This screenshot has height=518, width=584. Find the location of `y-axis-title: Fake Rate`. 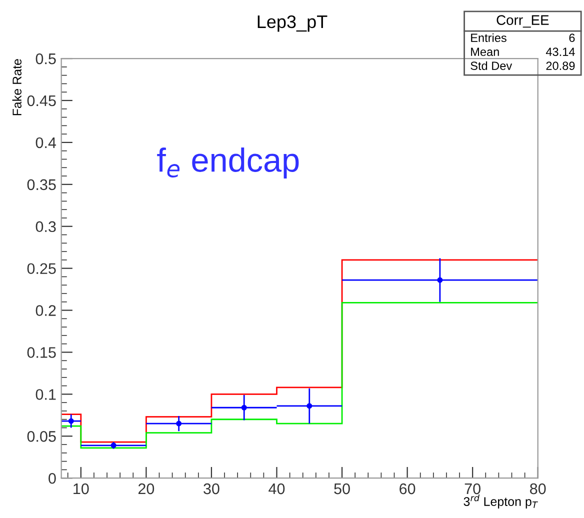

y-axis-title: Fake Rate is located at coordinates (17, 87).